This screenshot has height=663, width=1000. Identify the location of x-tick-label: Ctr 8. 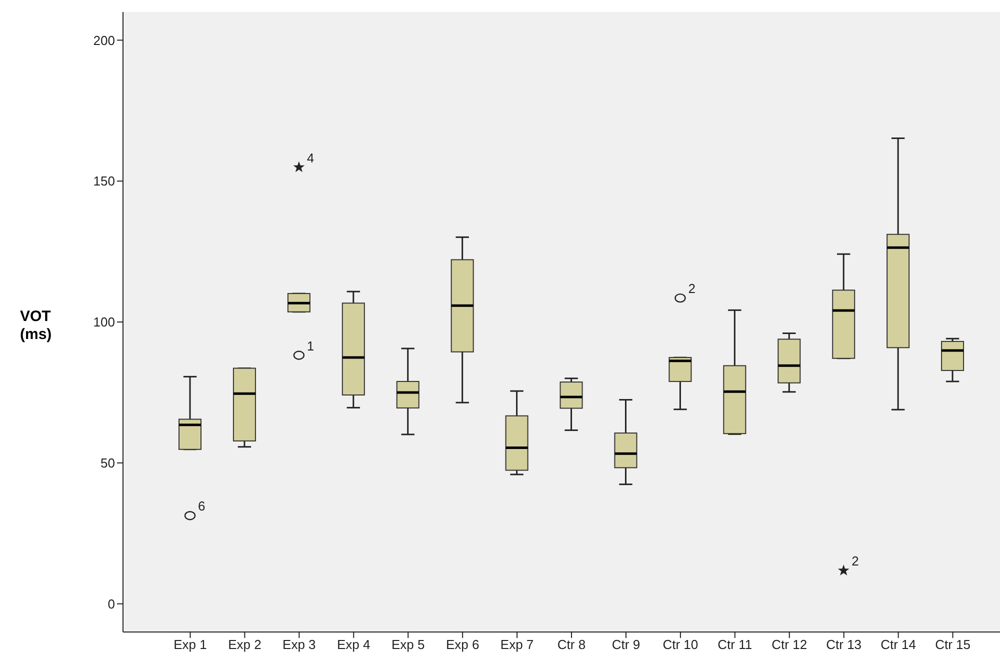
(571, 644).